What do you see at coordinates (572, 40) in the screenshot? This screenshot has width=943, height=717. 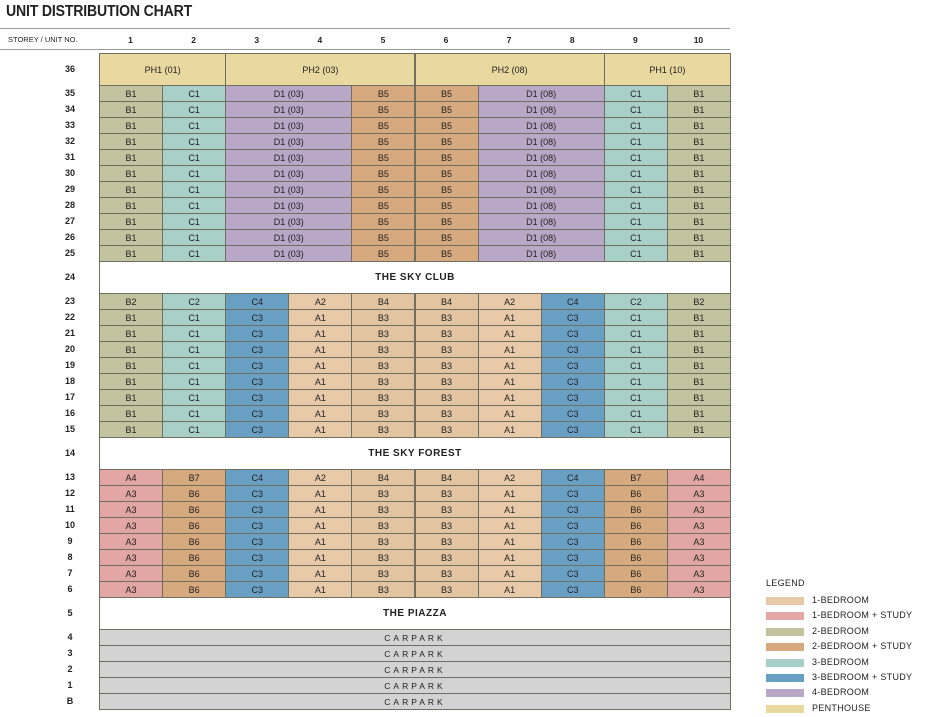 I see `unit-number: 8` at bounding box center [572, 40].